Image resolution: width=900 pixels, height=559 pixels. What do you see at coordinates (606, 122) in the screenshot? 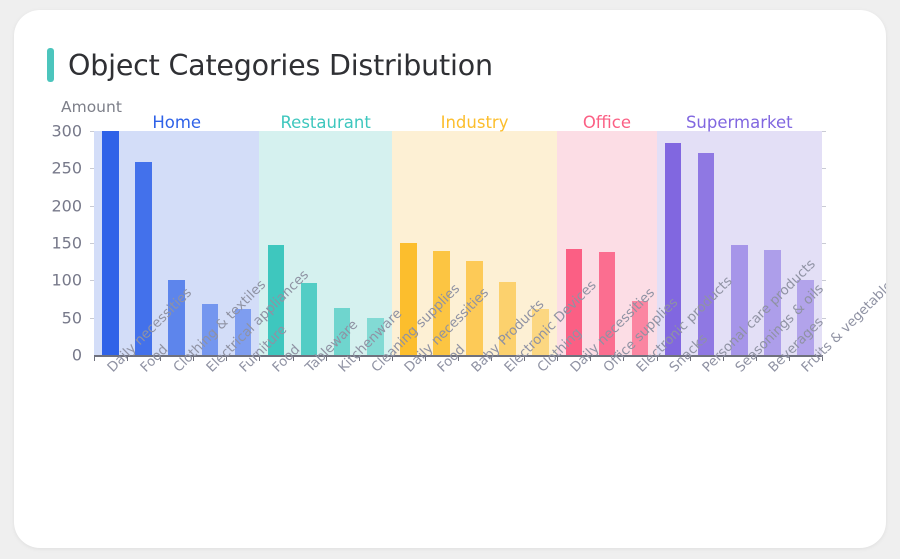
I see `group-label-office: Office` at bounding box center [606, 122].